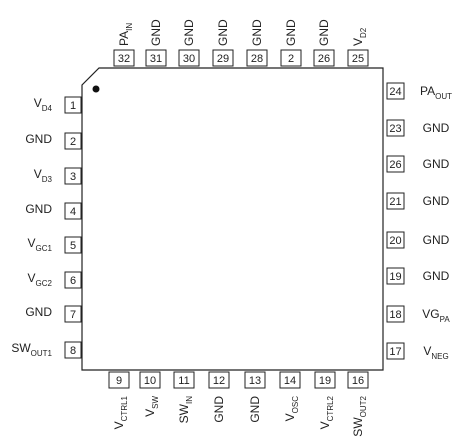 This screenshot has height=447, width=461. I want to click on pin-number: 7, so click(73, 315).